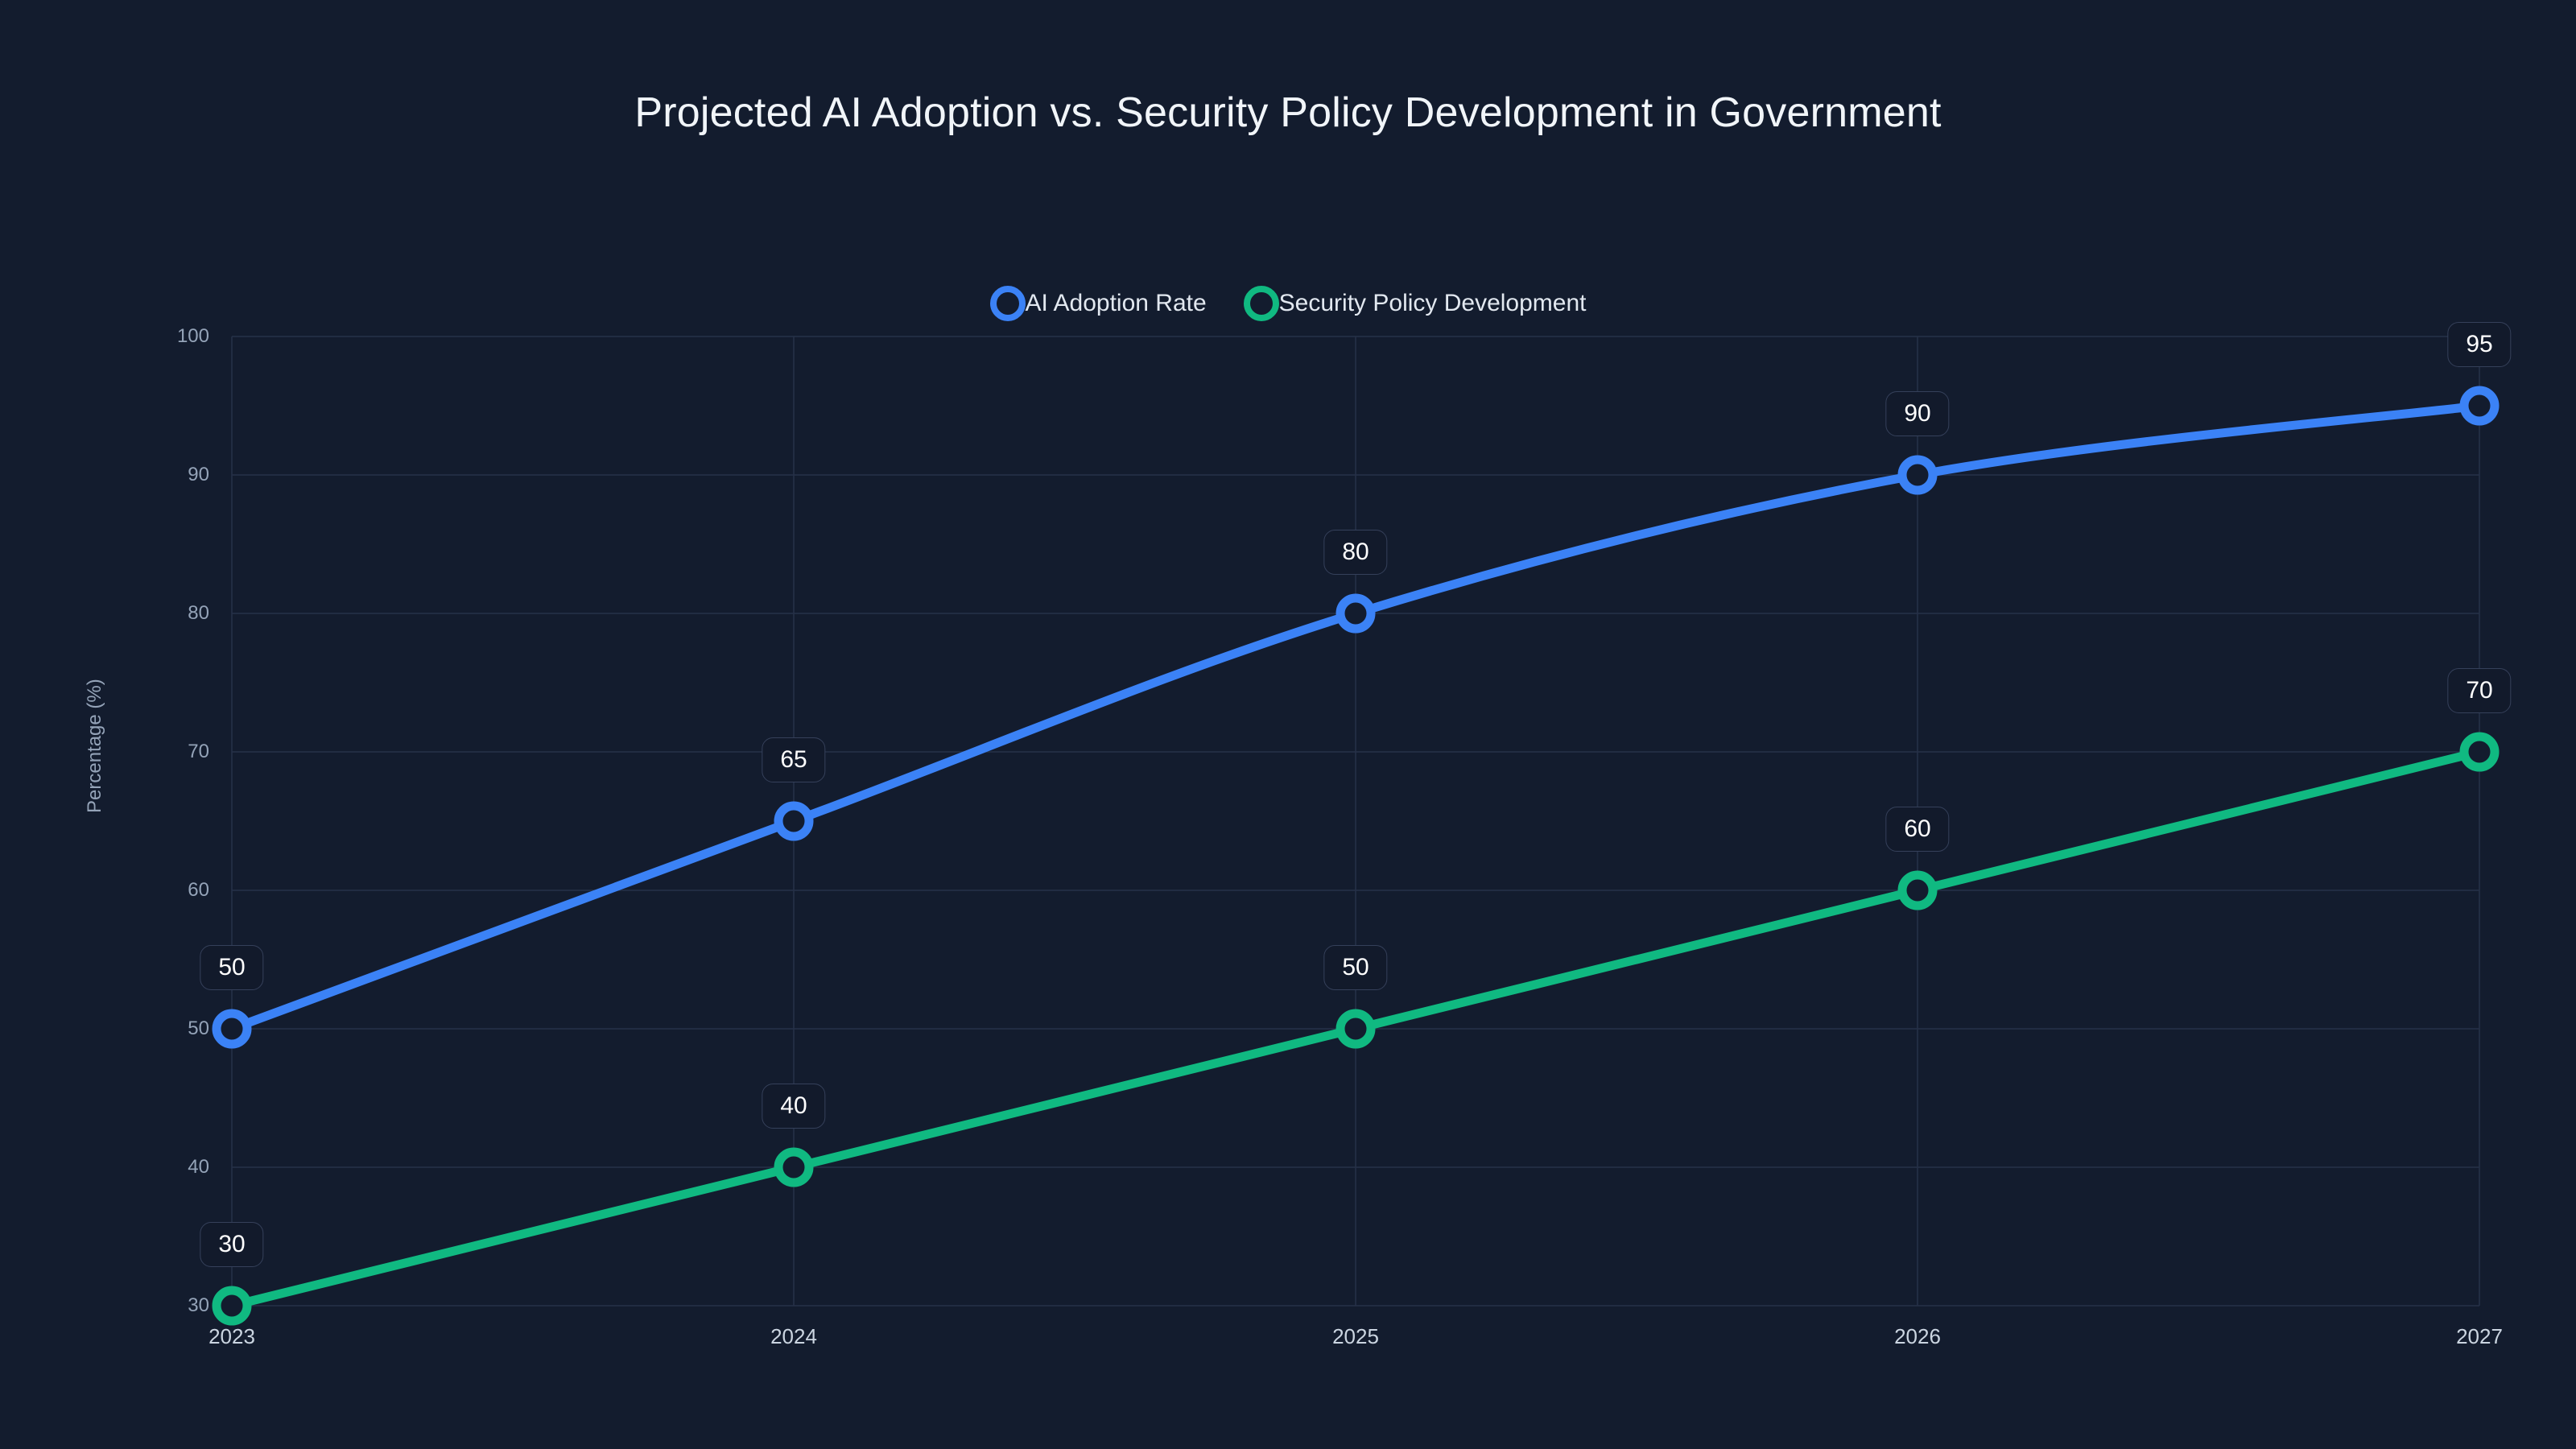 The width and height of the screenshot is (2576, 1449). I want to click on x-axis-tick-label: 2026, so click(1917, 1336).